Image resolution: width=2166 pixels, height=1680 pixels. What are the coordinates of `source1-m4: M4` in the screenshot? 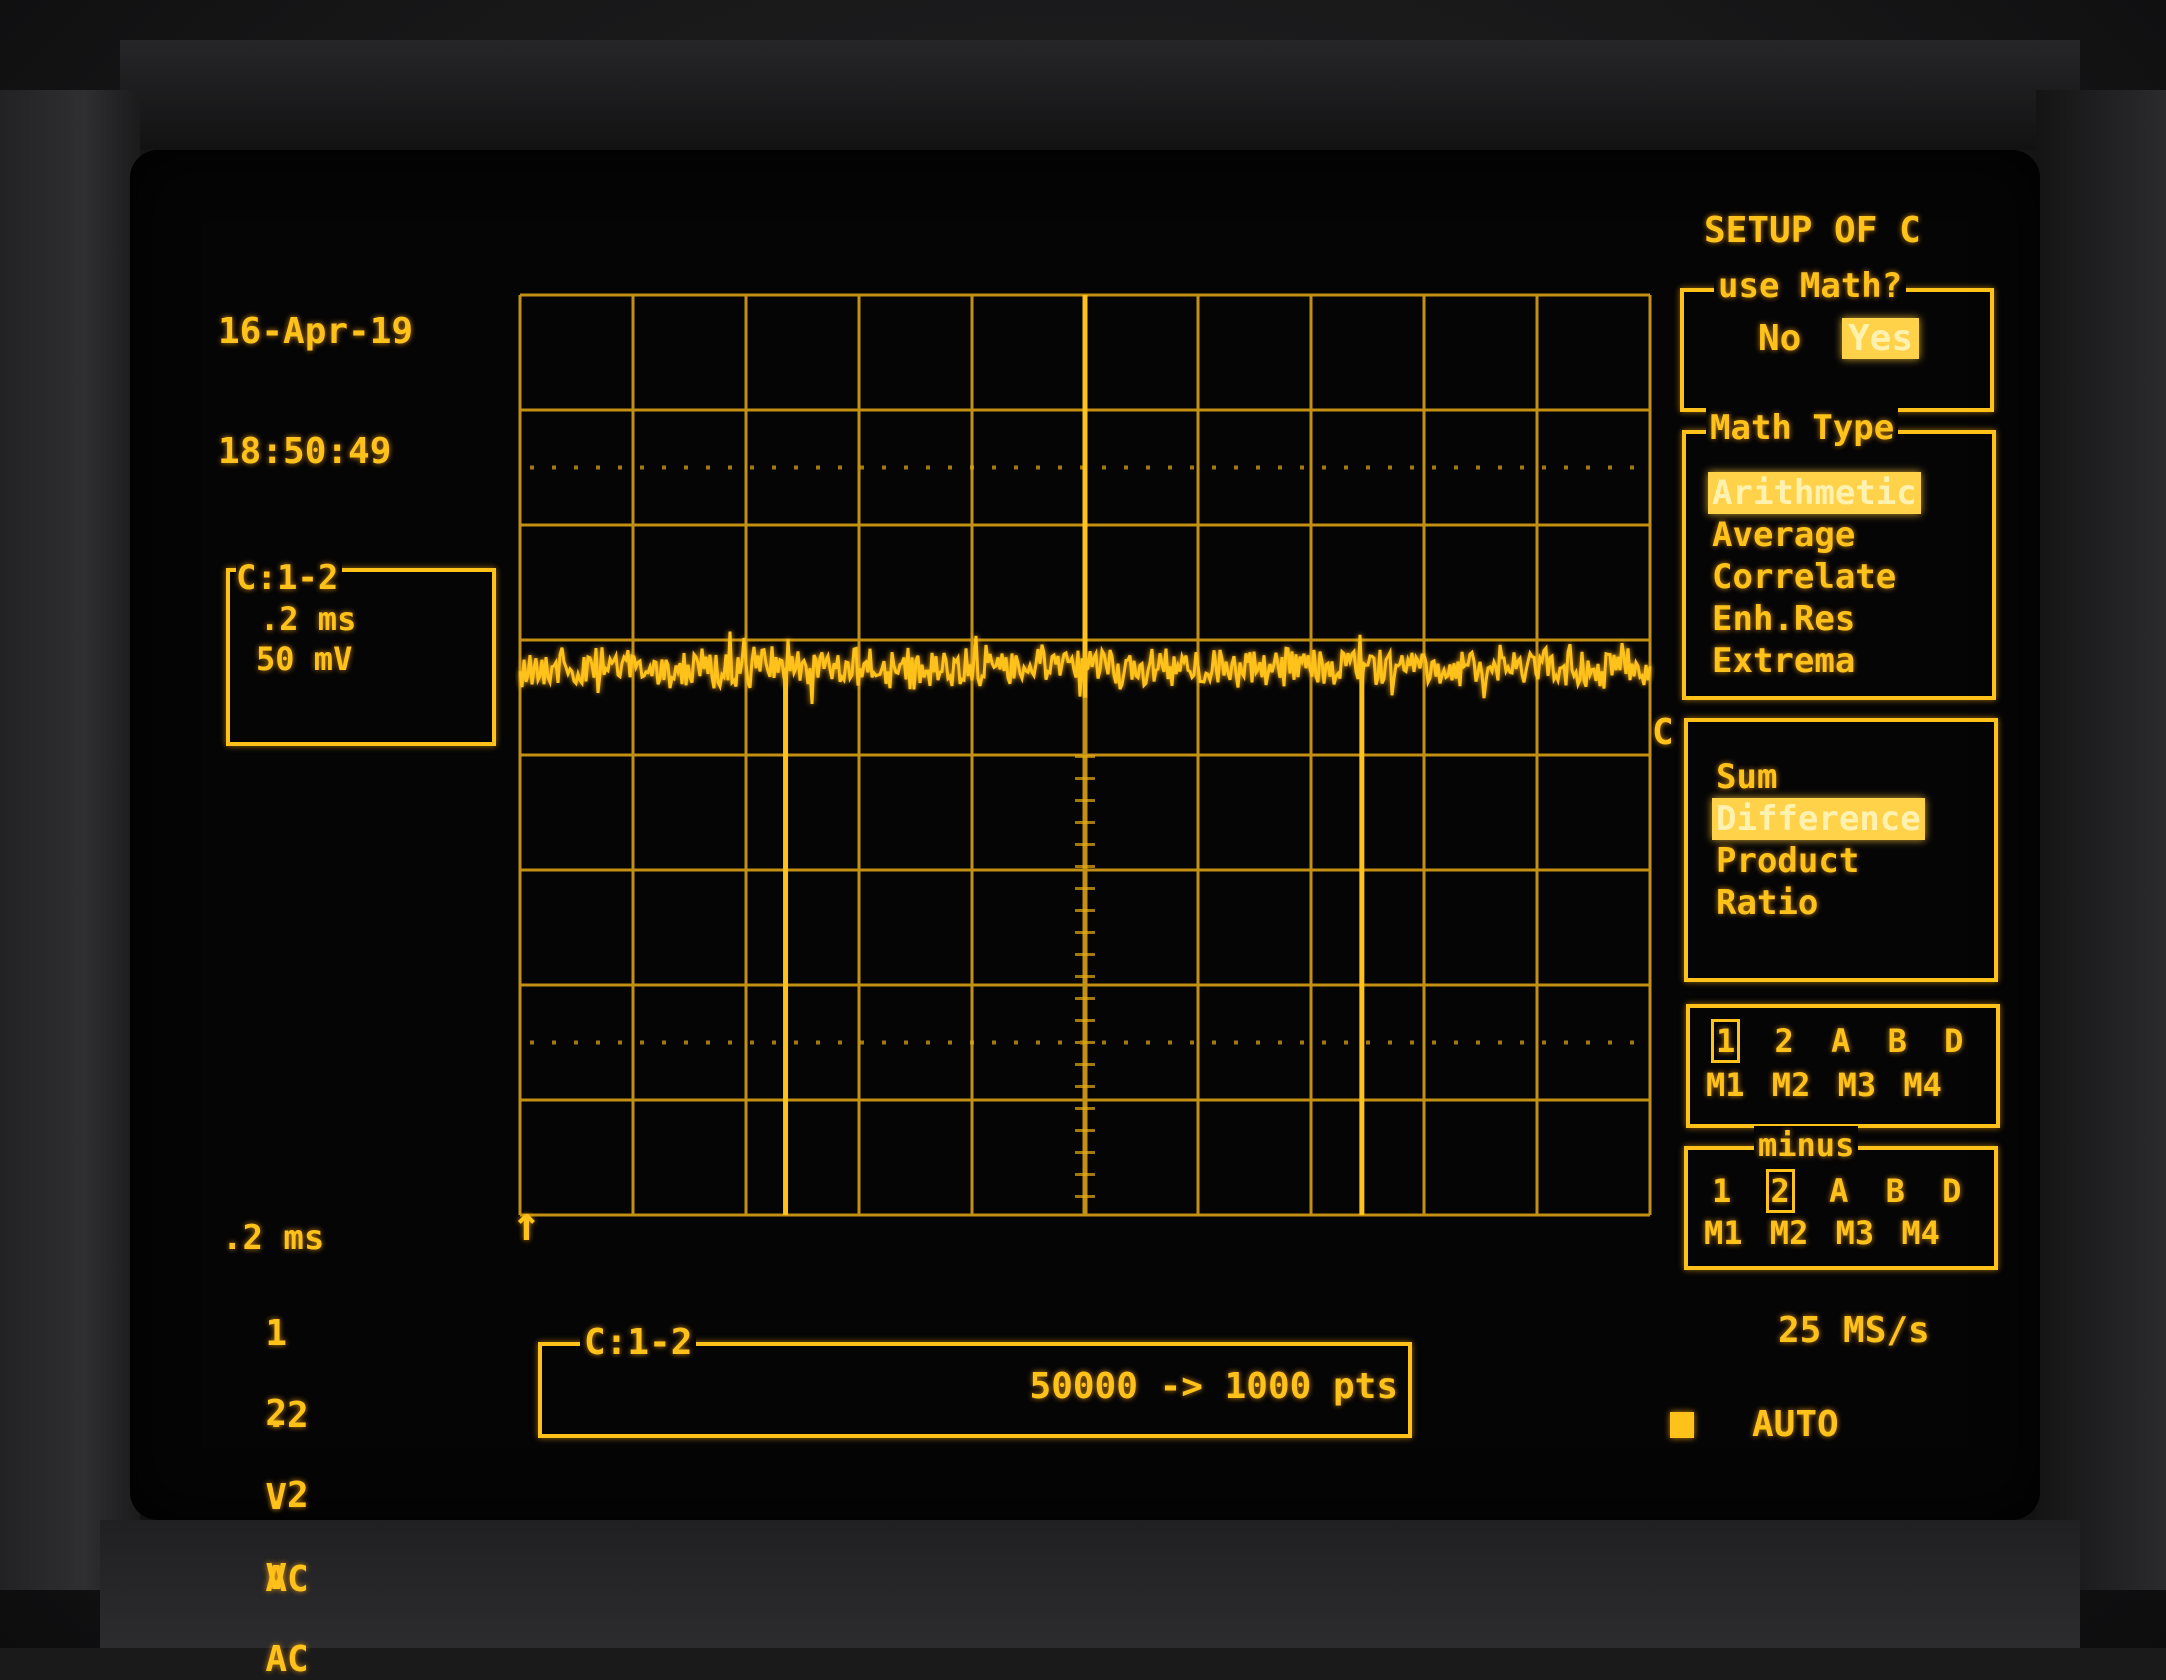 It's located at (1922, 1085).